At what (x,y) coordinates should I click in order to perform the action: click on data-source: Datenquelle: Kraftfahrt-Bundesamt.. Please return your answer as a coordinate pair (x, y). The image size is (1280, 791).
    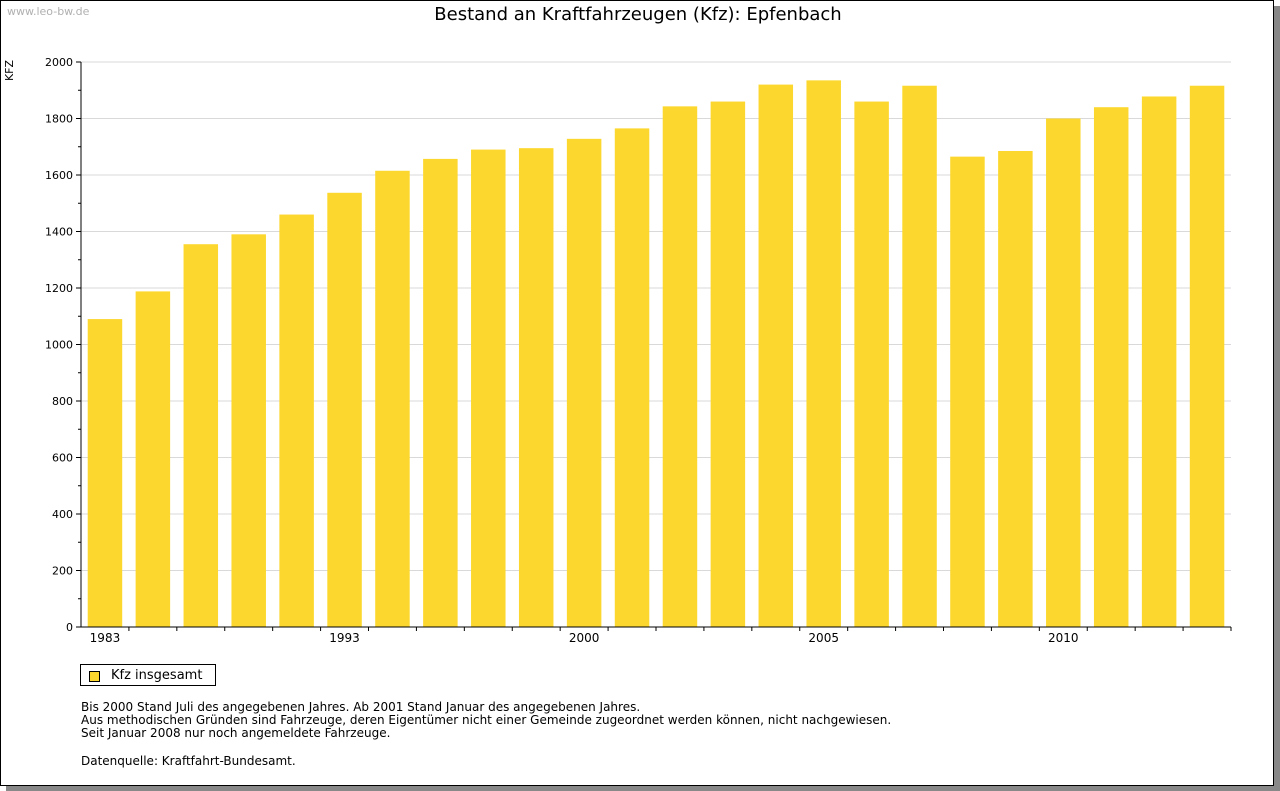
    Looking at the image, I should click on (188, 761).